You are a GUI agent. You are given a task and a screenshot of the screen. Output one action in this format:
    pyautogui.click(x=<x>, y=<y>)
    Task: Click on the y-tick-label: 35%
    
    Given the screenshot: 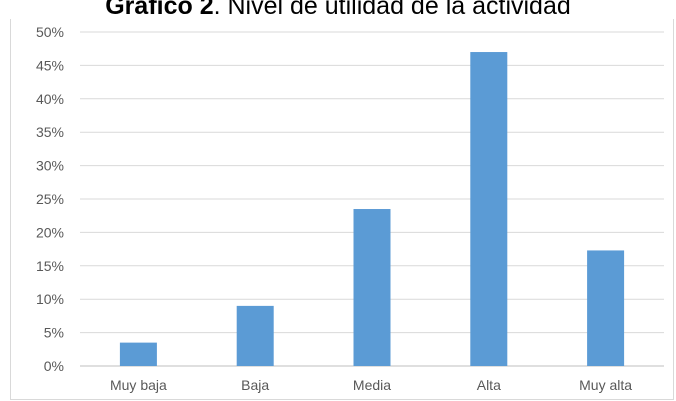 What is the action you would take?
    pyautogui.click(x=50, y=132)
    